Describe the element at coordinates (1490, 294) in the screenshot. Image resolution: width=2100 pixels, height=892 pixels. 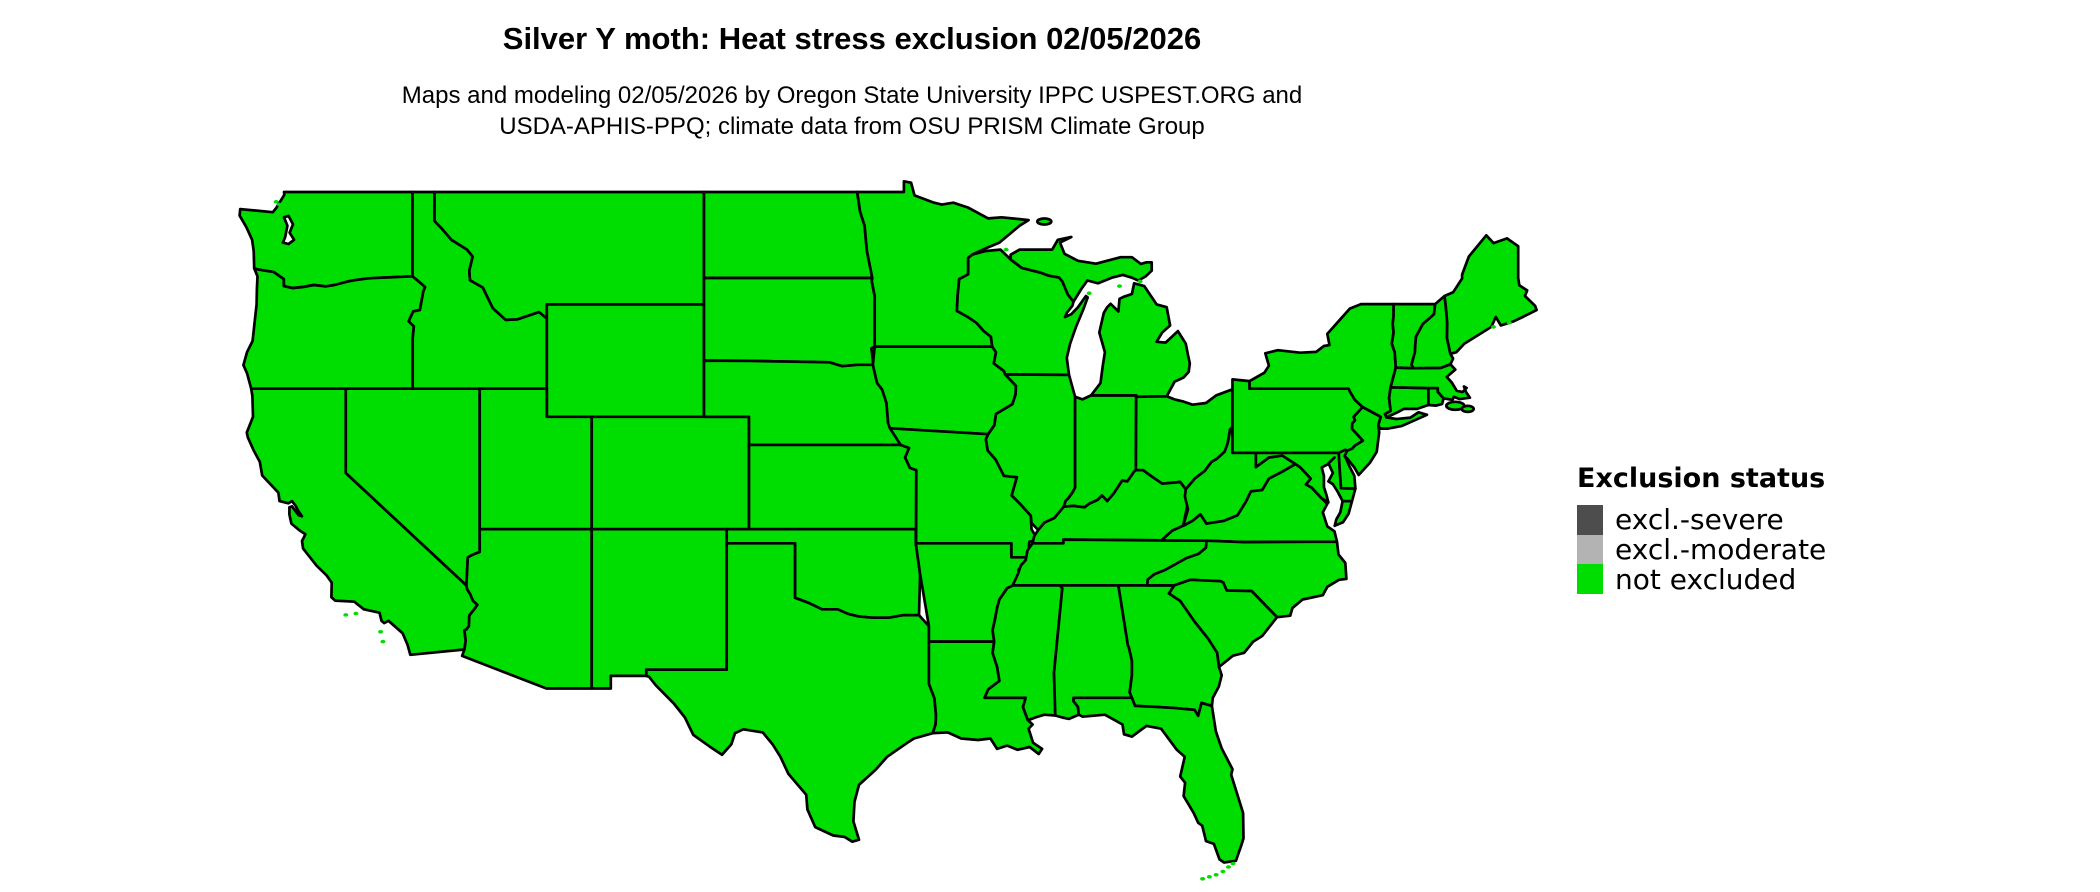
I see `state-shape-me` at that location.